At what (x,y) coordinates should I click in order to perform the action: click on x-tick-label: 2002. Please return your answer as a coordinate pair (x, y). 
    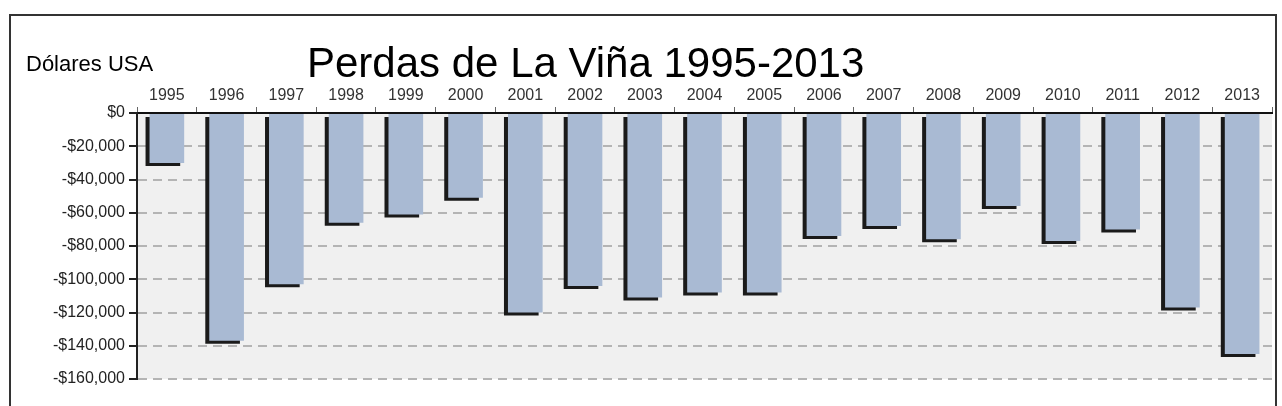
    Looking at the image, I should click on (585, 94).